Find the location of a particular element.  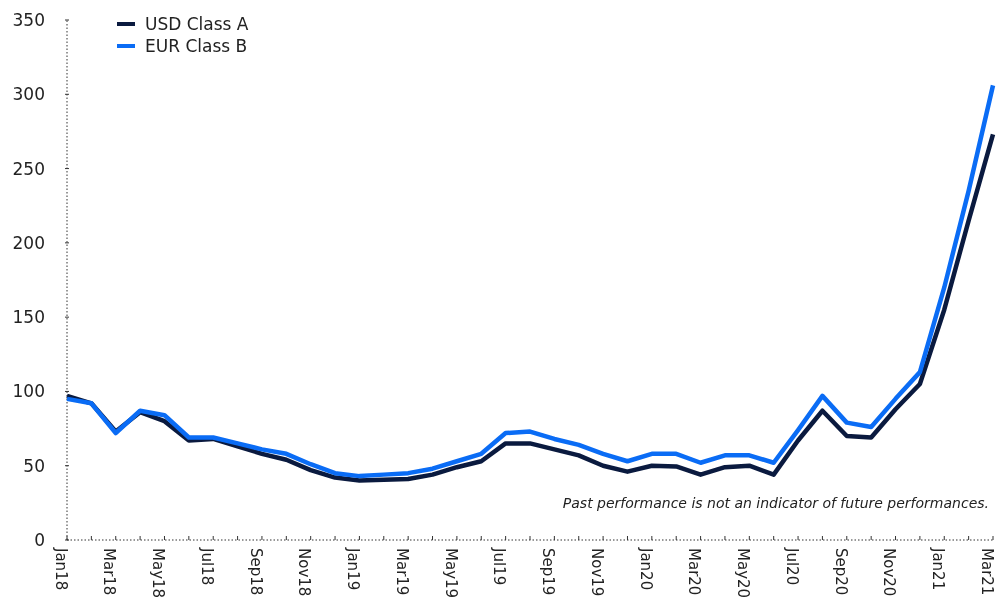

x-tick-label: Jan21 is located at coordinates (938, 569).